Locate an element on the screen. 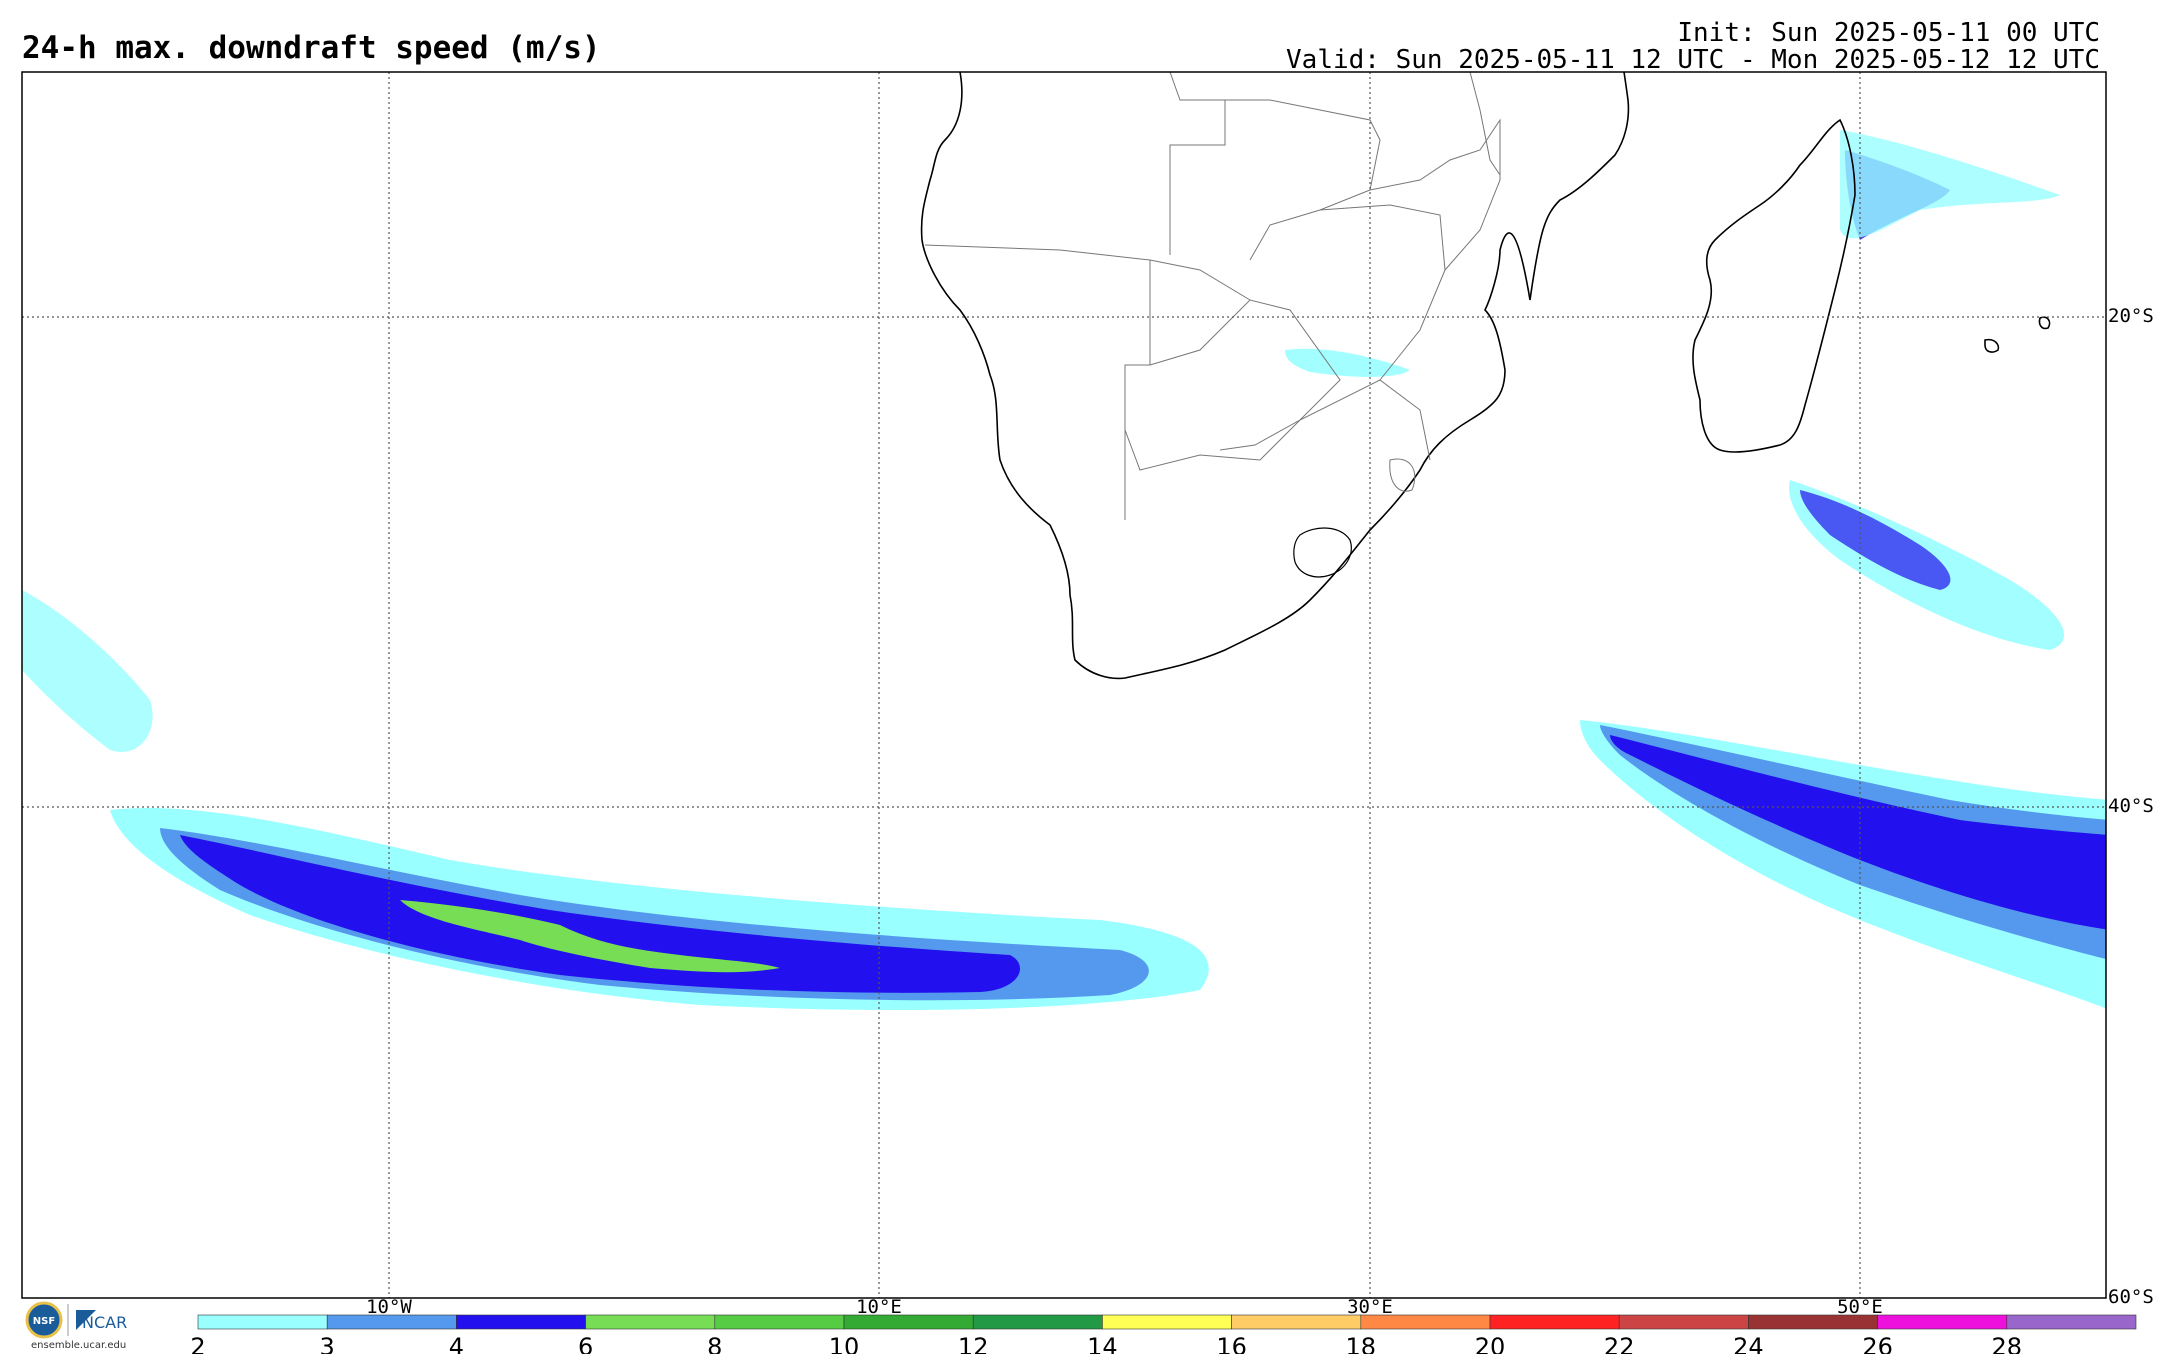 The image size is (2160, 1354). lat-label-40s: 40°S is located at coordinates (2131, 806).